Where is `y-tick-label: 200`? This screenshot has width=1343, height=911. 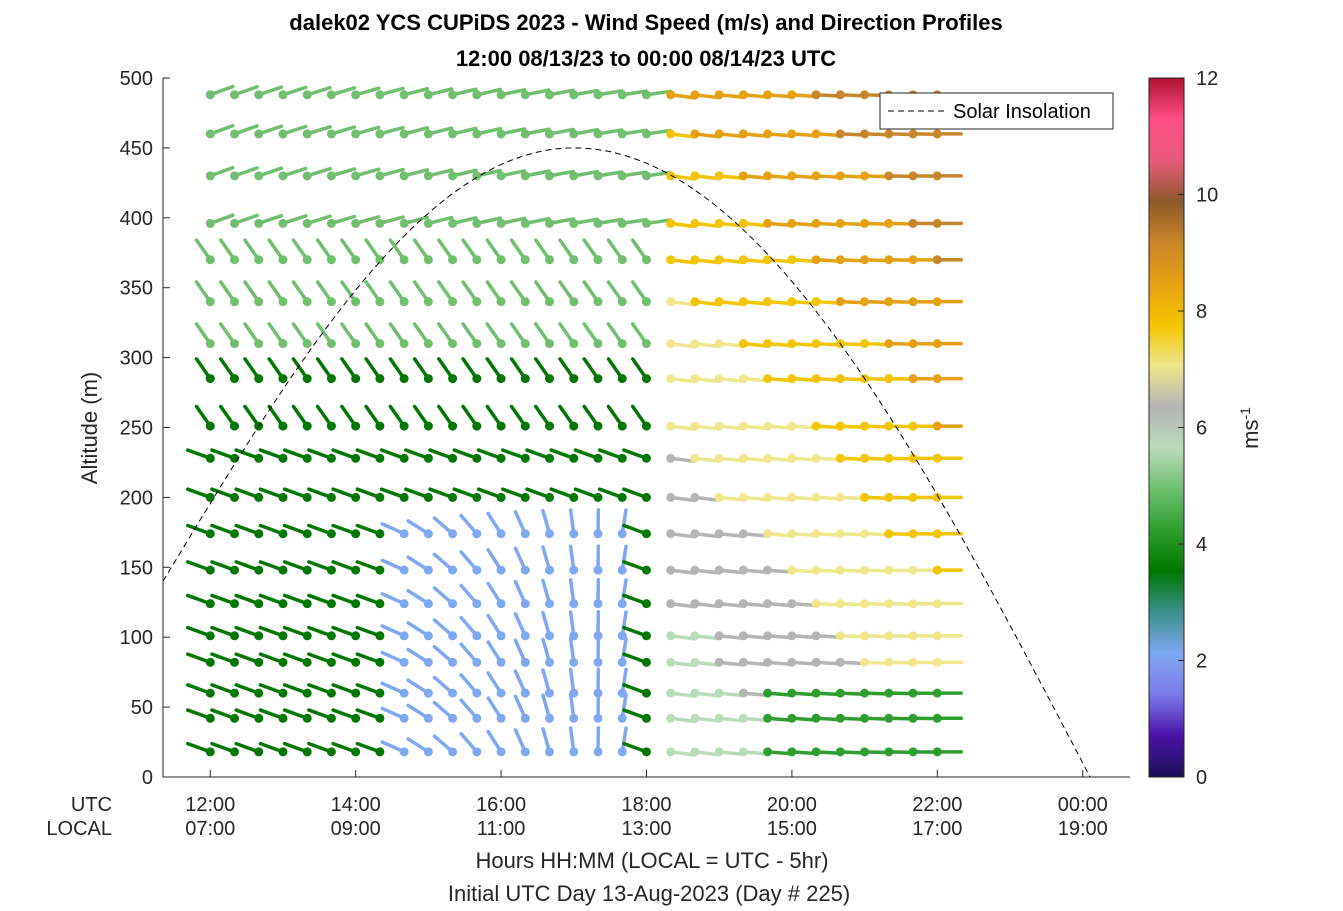 y-tick-label: 200 is located at coordinates (136, 498).